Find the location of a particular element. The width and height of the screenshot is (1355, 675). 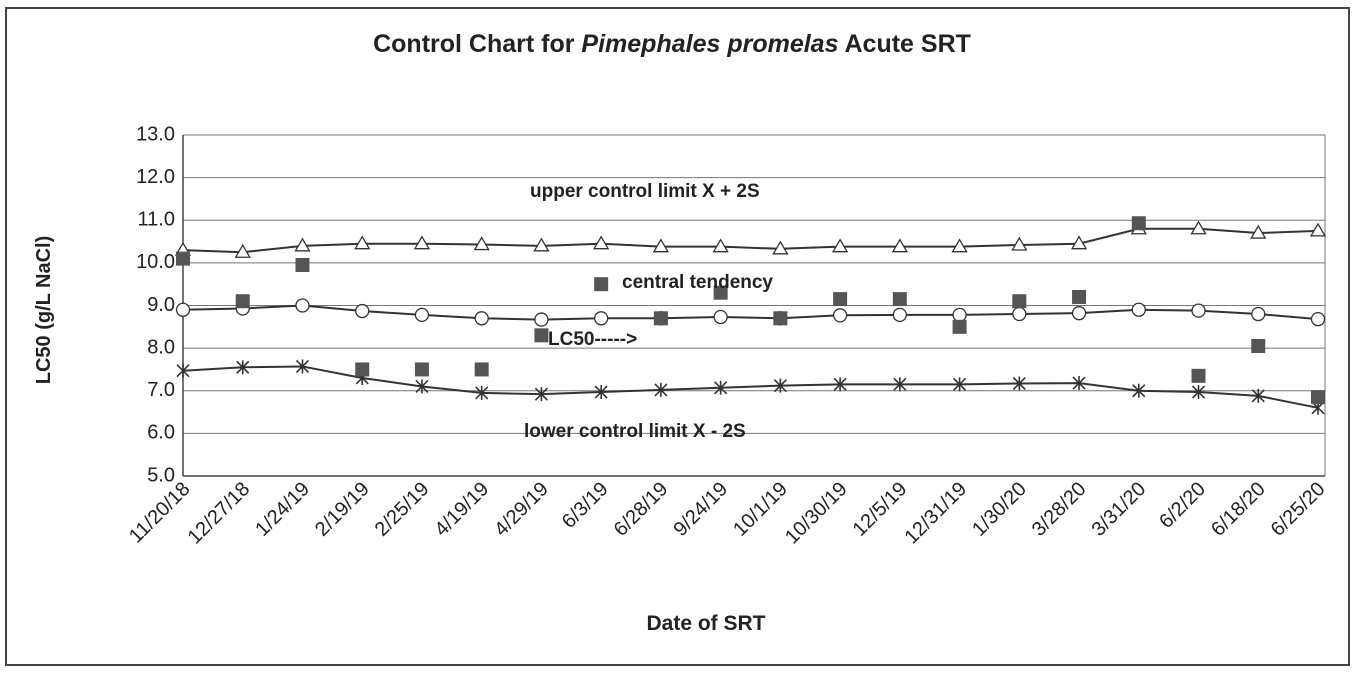

title-part: Control Chart for is located at coordinates (477, 44).